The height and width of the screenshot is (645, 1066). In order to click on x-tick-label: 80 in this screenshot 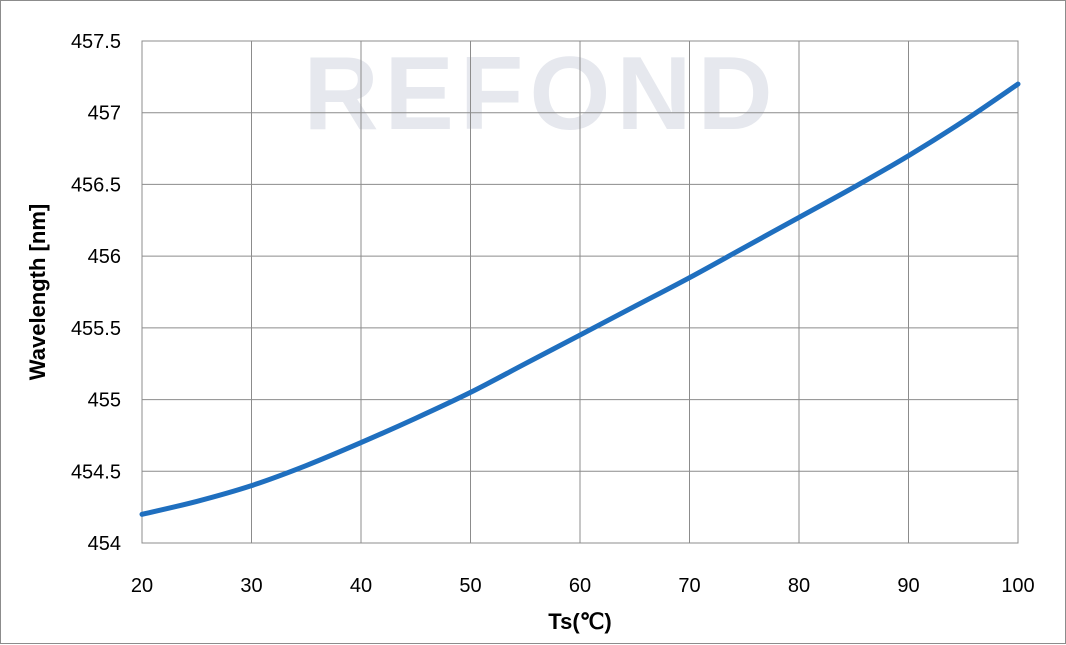, I will do `click(799, 586)`.